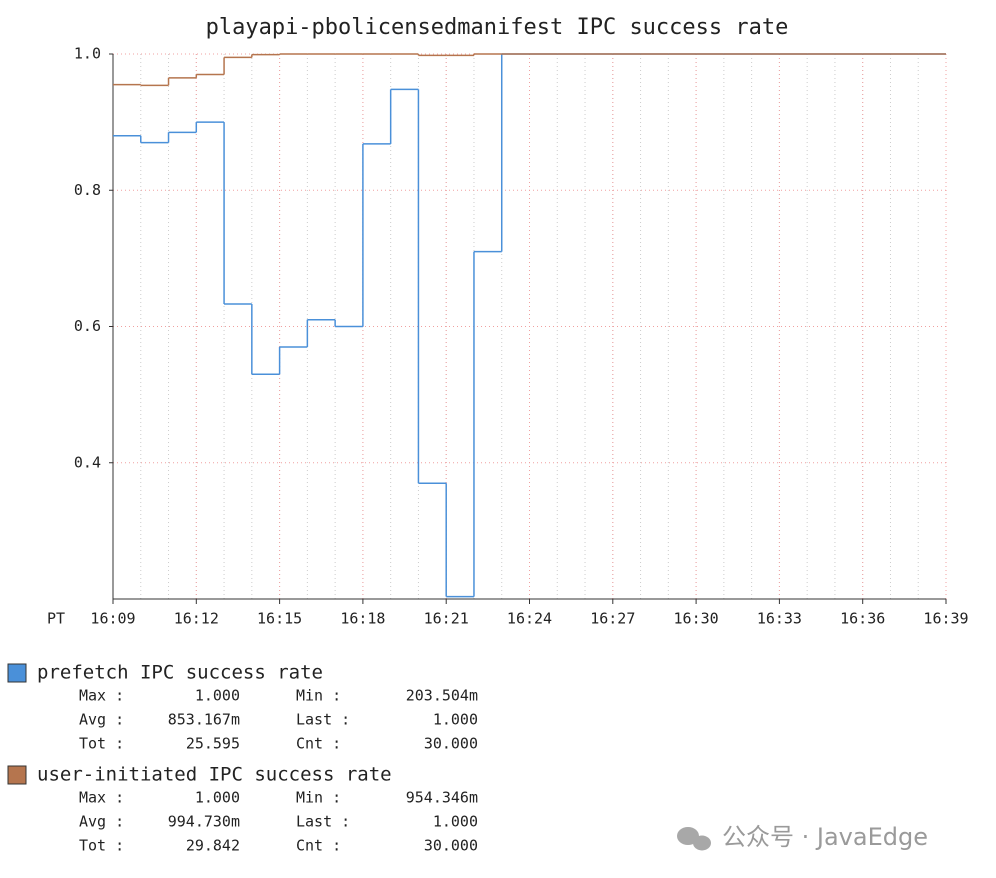  What do you see at coordinates (279, 619) in the screenshot?
I see `x-tick-label: 16:15` at bounding box center [279, 619].